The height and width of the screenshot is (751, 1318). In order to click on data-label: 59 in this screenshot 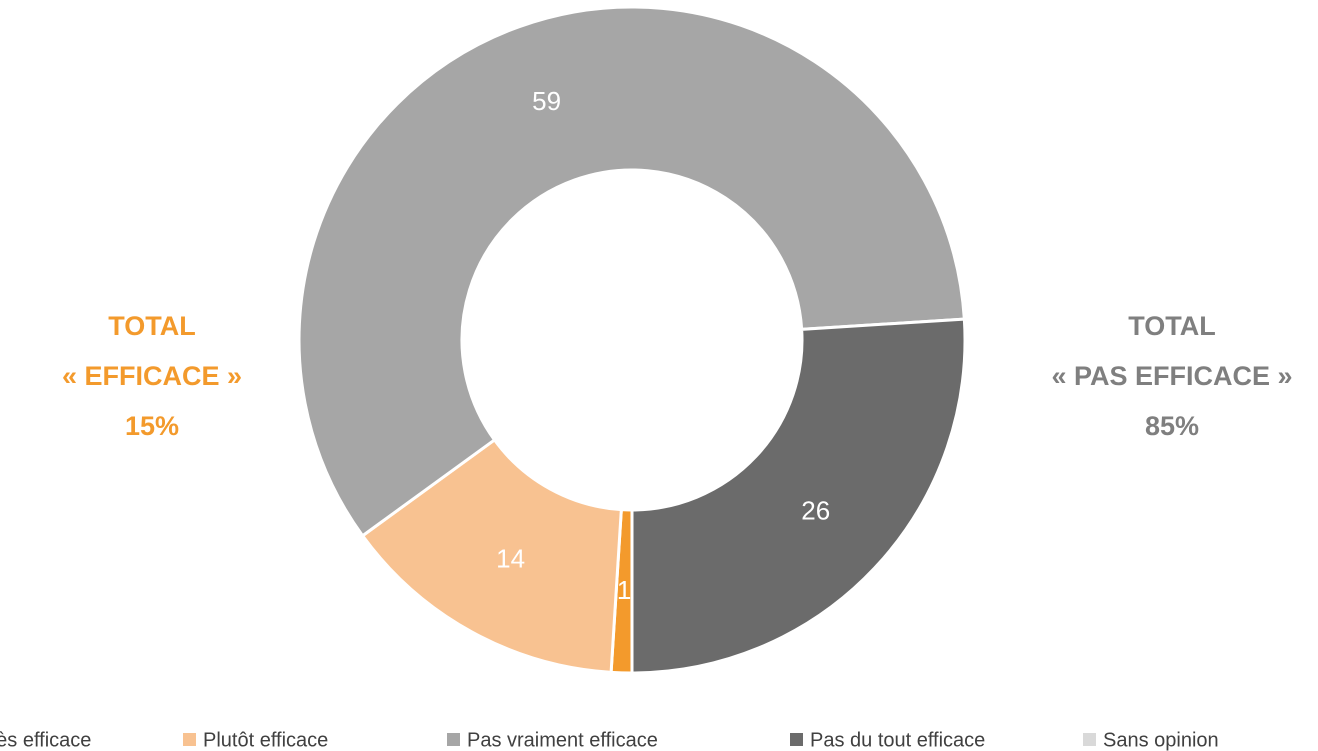, I will do `click(546, 101)`.